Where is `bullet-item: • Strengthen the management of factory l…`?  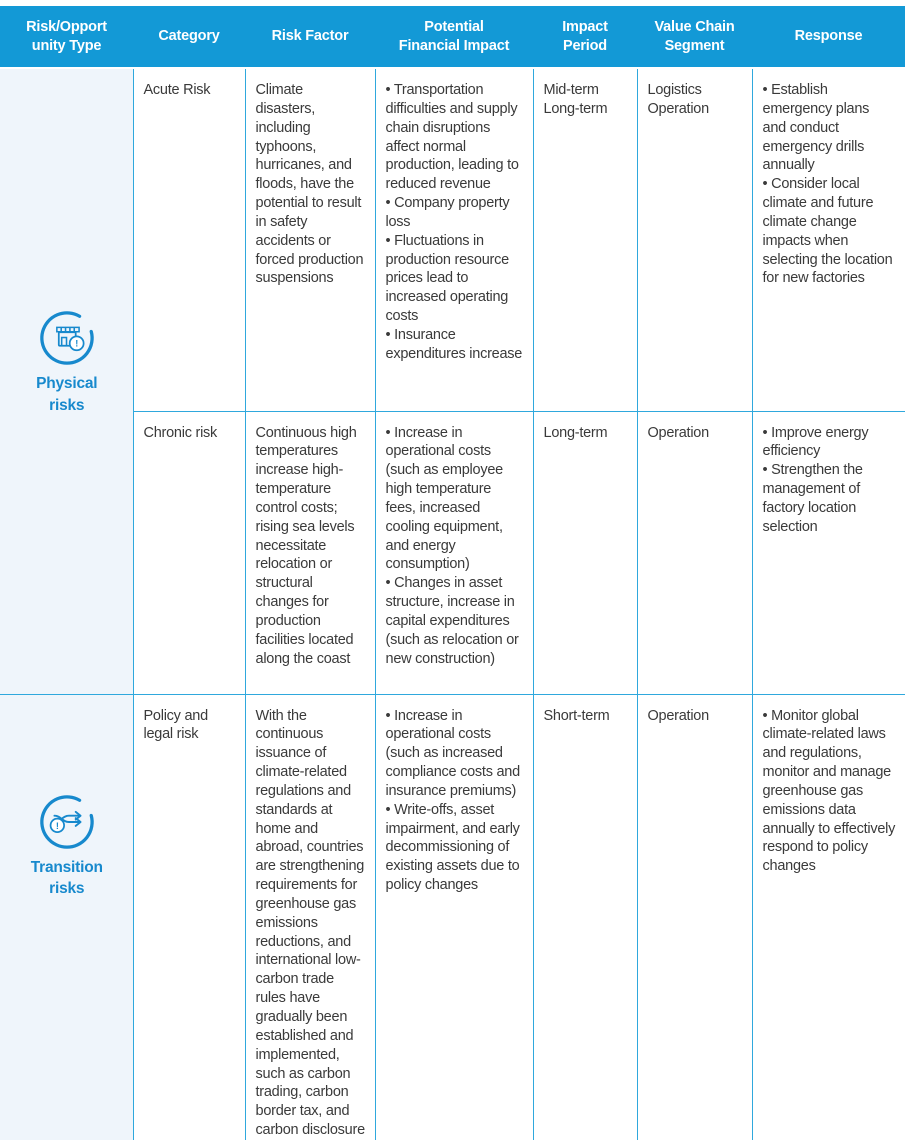
bullet-item: • Strengthen the management of factory l… is located at coordinates (812, 498).